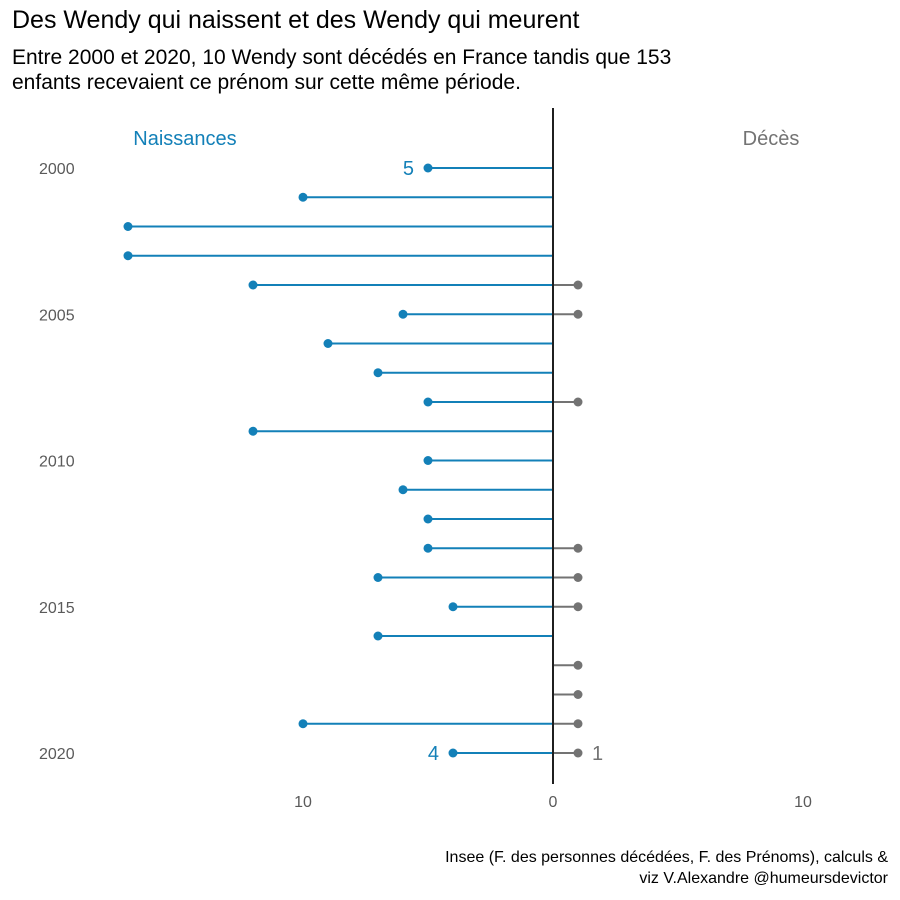 The image size is (900, 900). I want to click on y-tick-label: 2010, so click(57, 462).